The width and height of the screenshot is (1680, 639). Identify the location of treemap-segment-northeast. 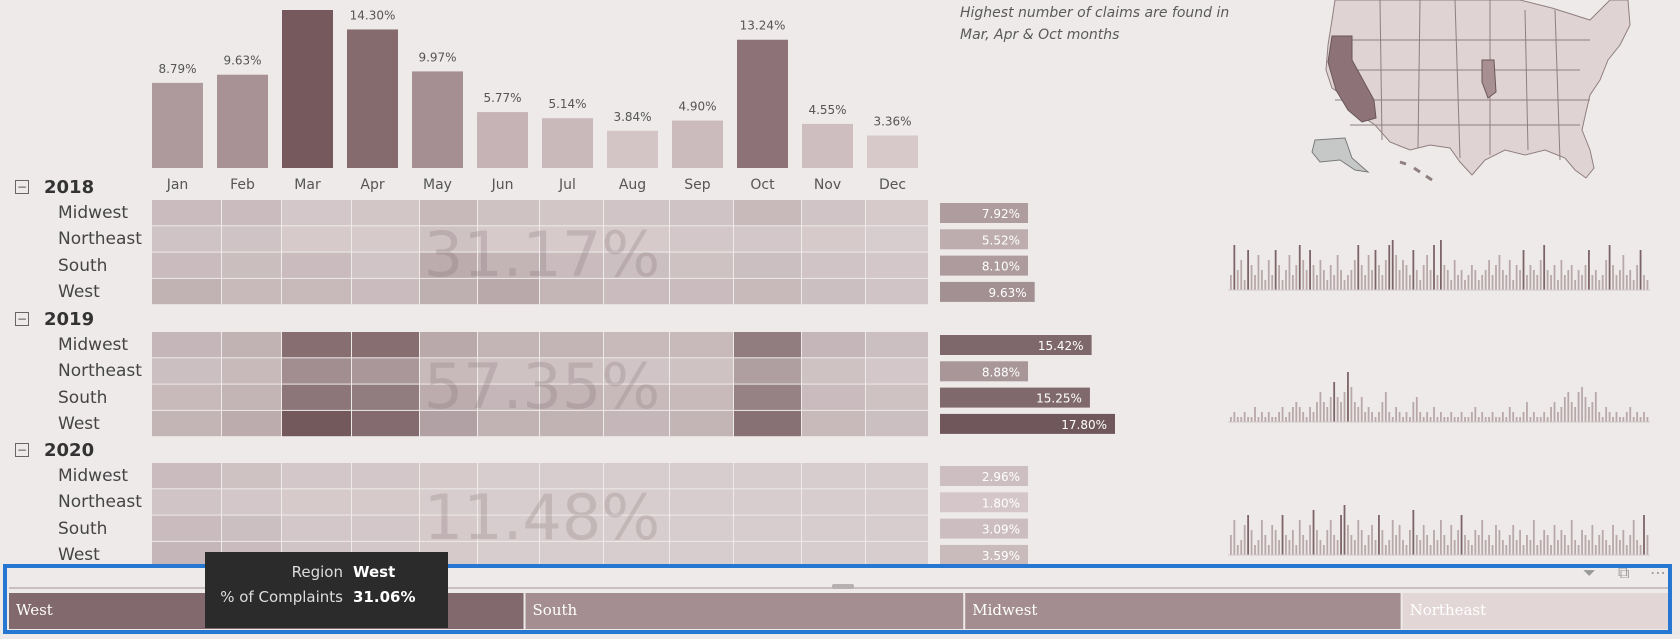
(1536, 611).